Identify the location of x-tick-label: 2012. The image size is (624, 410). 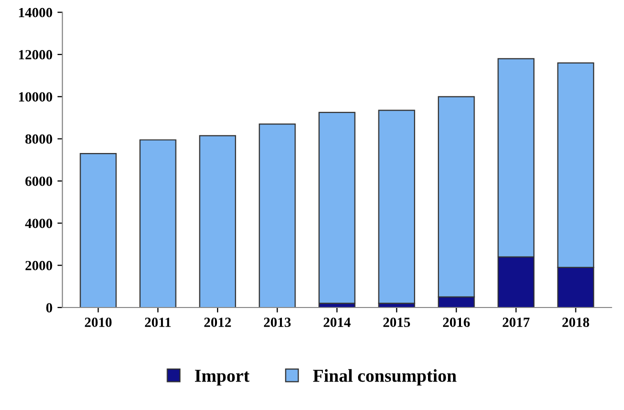
(217, 322).